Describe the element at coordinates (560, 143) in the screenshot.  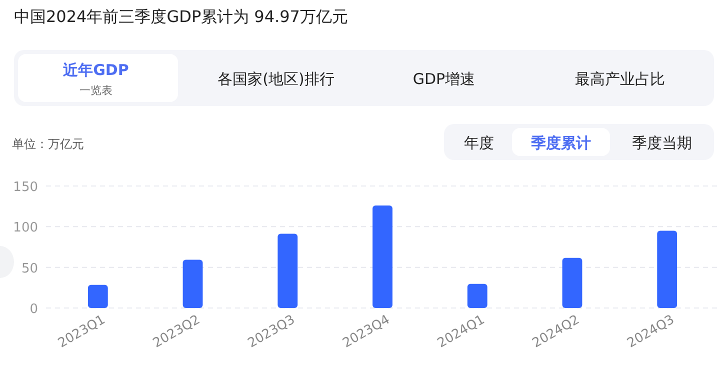
I see `text: 季度累计` at that location.